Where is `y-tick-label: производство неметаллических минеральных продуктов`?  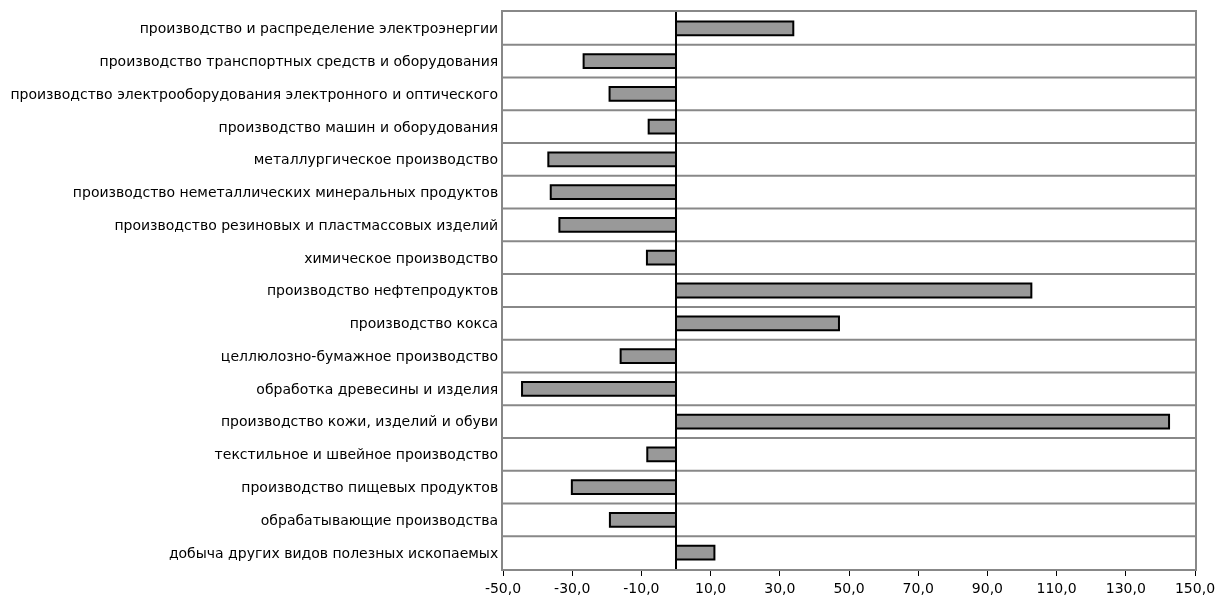 y-tick-label: производство неметаллических минеральных продуктов is located at coordinates (285, 192).